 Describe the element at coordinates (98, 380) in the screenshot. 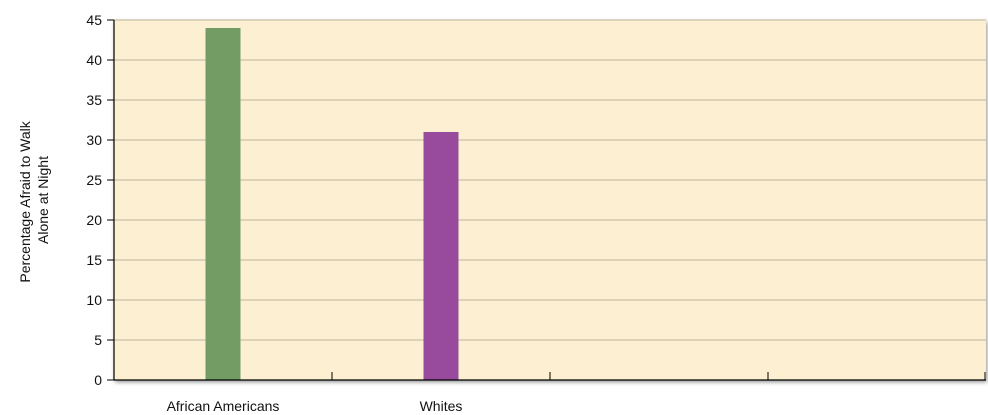

I see `y-tick-label: 0` at that location.